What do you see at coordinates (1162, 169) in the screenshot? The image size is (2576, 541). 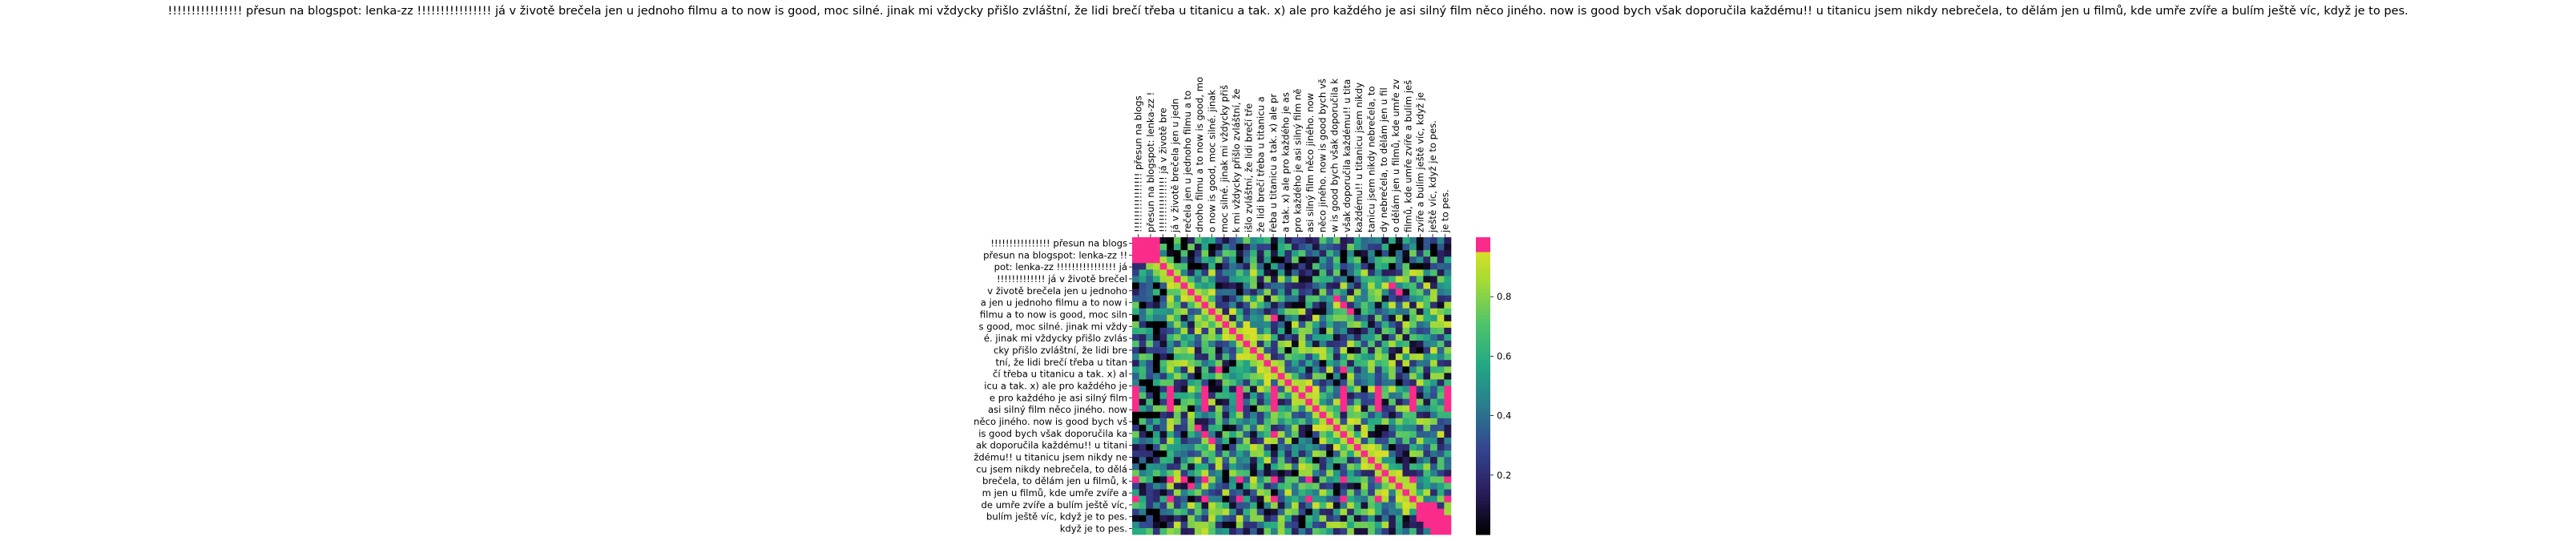 I see `column-tick-label: !!!!!!!!!!!!!!! já v životě bre` at bounding box center [1162, 169].